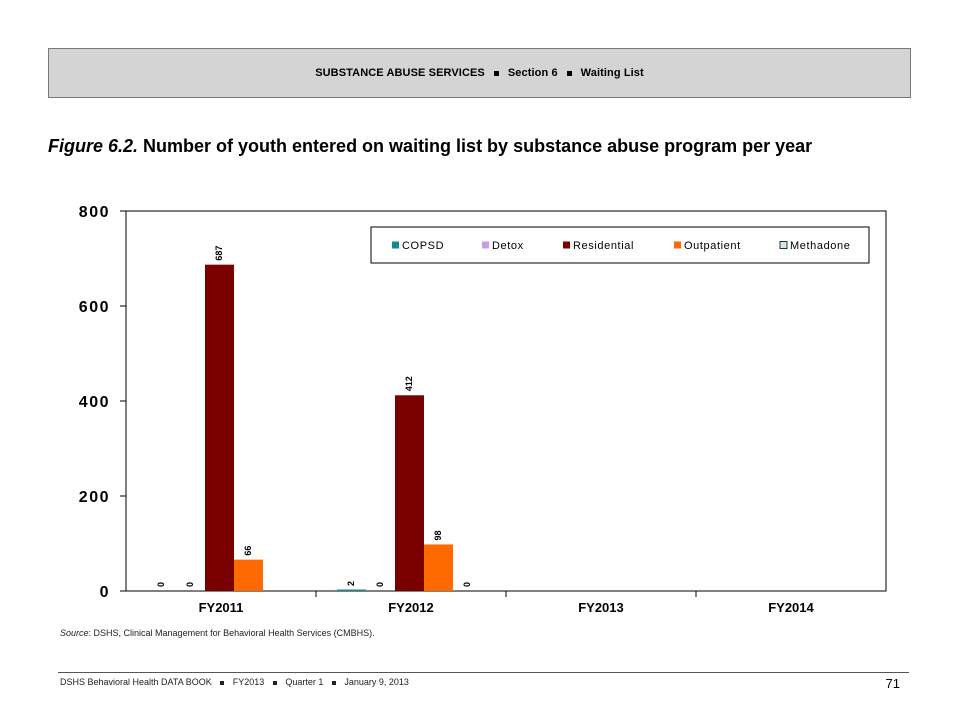 The image size is (960, 720). I want to click on data-label: 98, so click(438, 535).